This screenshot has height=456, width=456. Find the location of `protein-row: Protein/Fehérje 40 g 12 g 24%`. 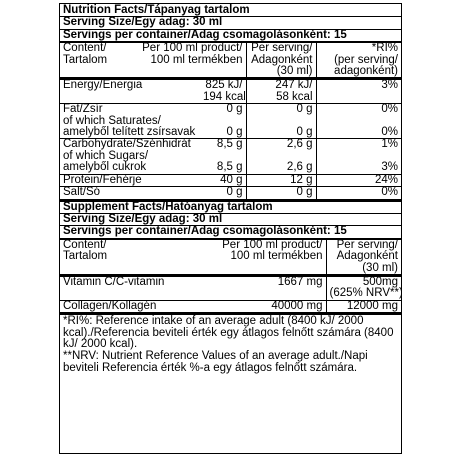

protein-row: Protein/Fehérje 40 g 12 g 24% is located at coordinates (230, 180).